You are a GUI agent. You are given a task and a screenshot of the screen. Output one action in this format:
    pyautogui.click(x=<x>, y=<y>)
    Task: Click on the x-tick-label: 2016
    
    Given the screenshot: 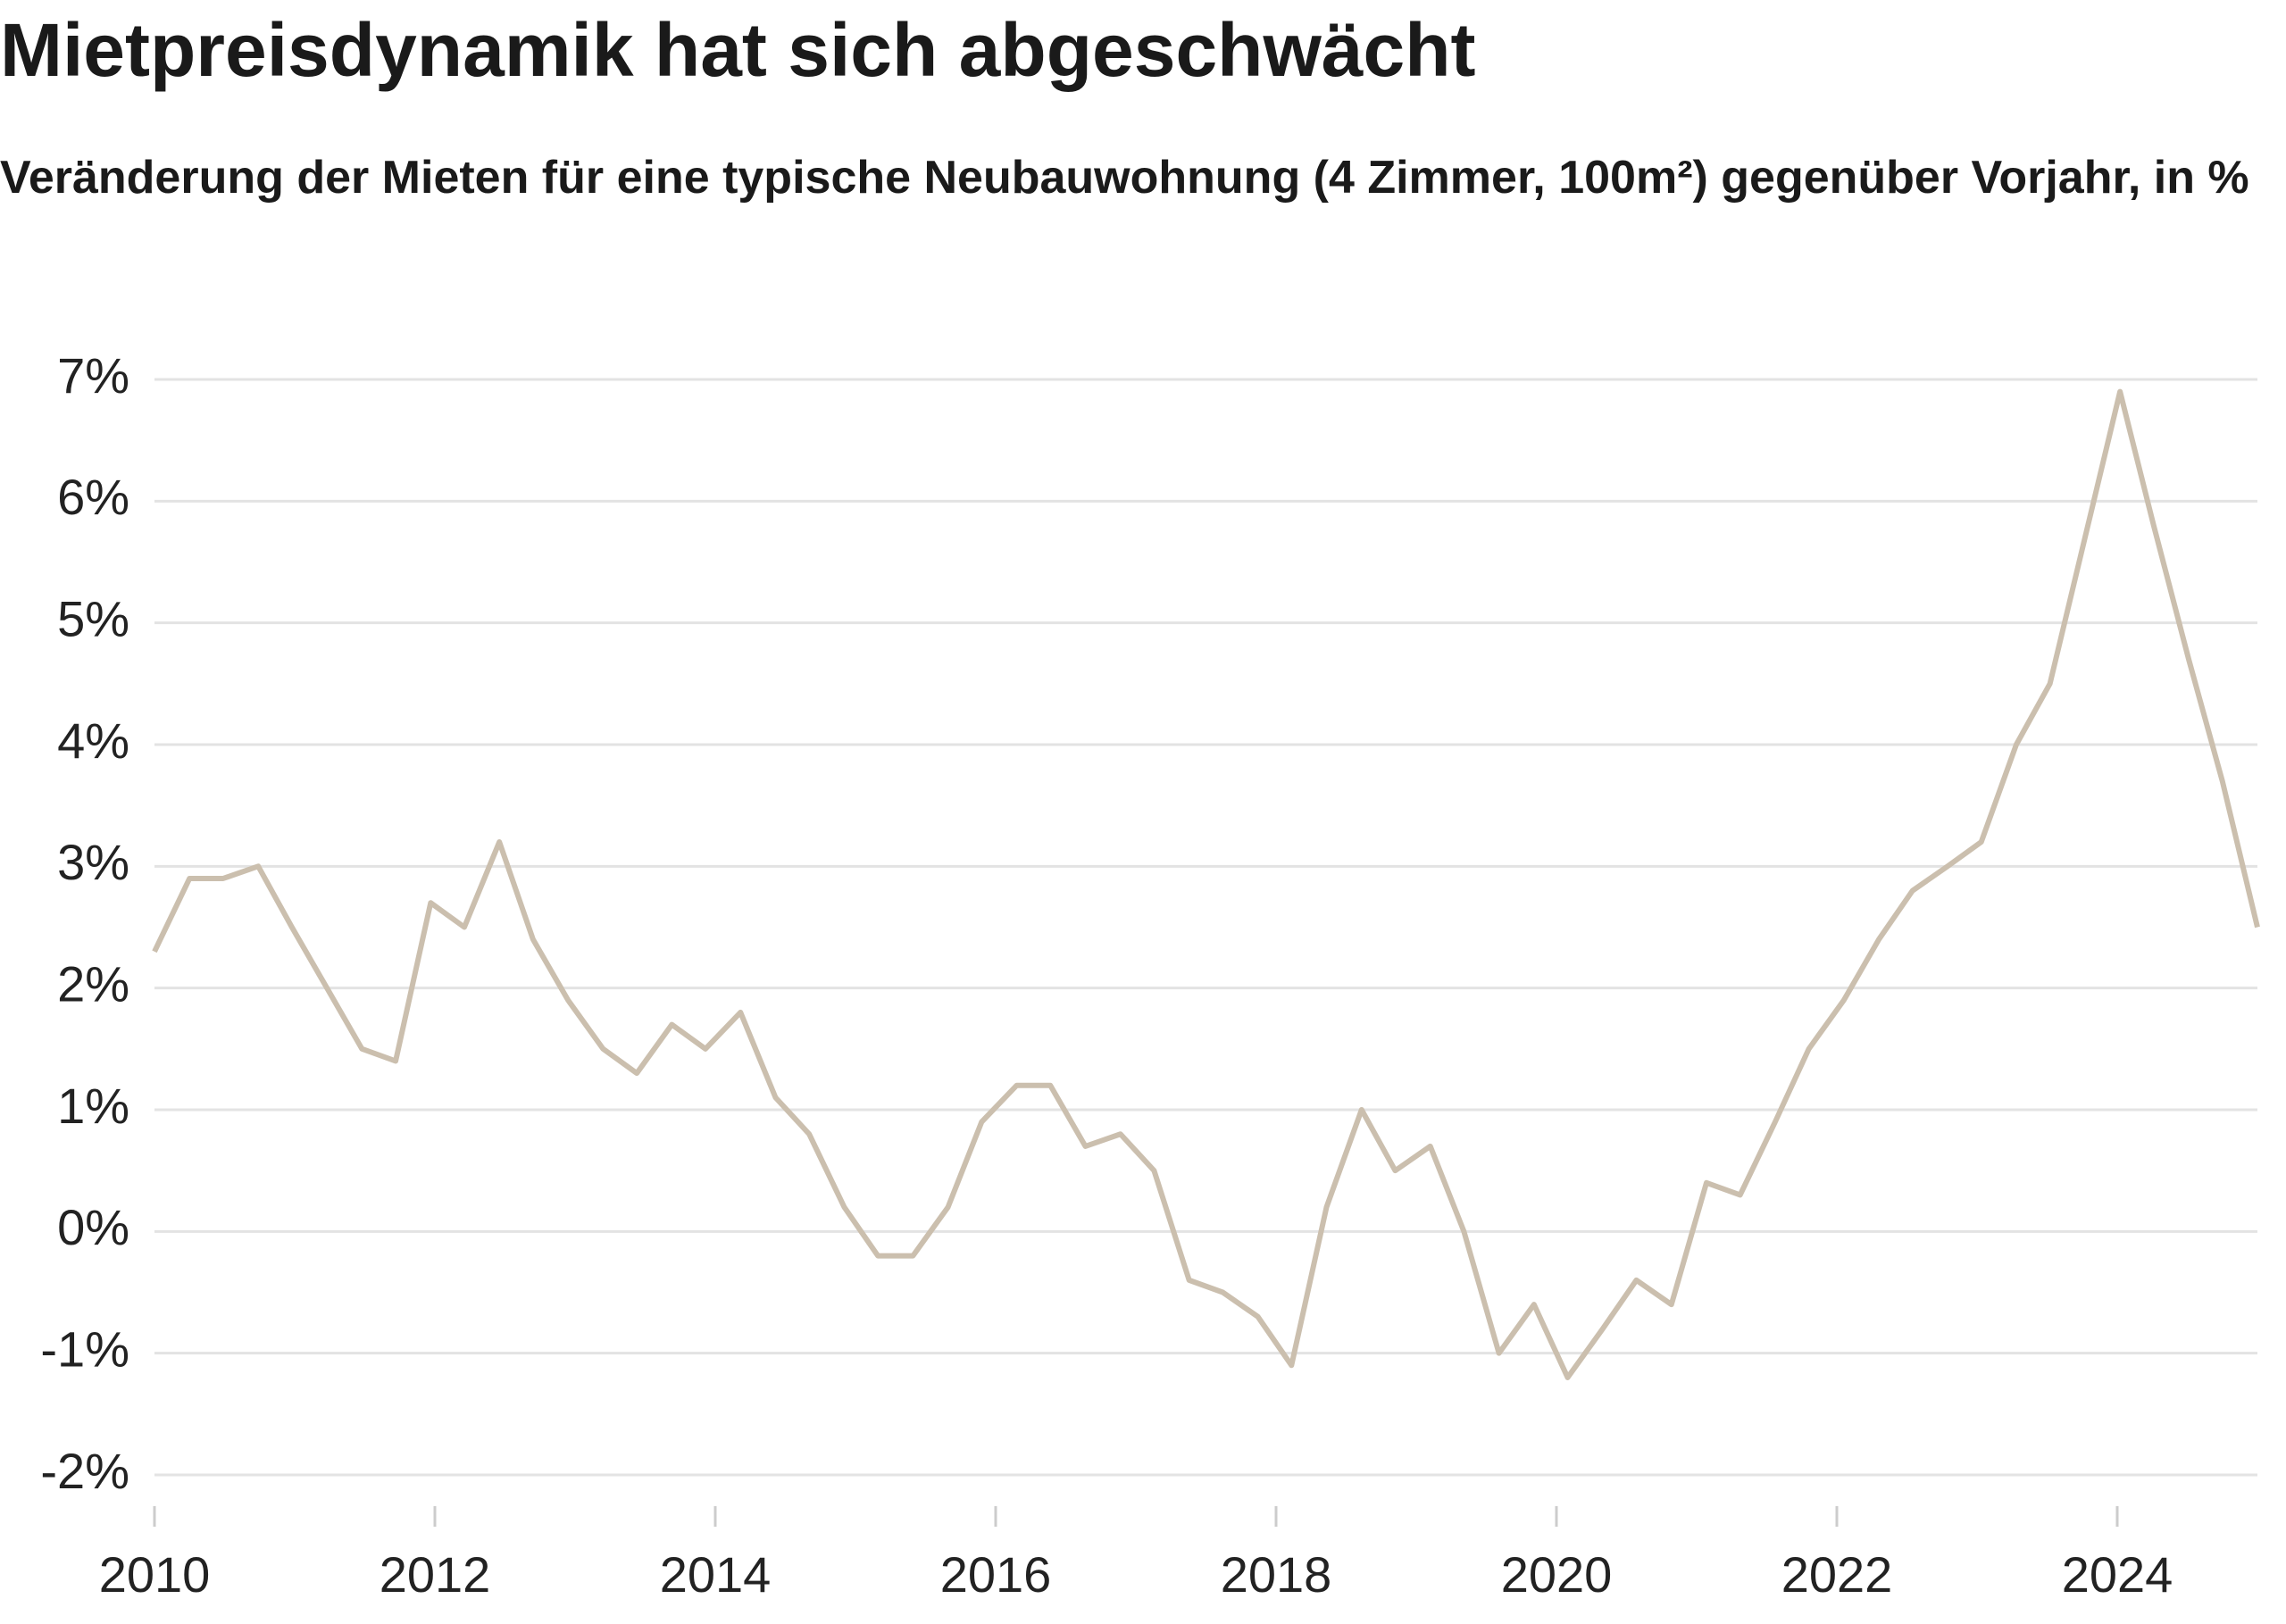 What is the action you would take?
    pyautogui.click(x=996, y=1574)
    